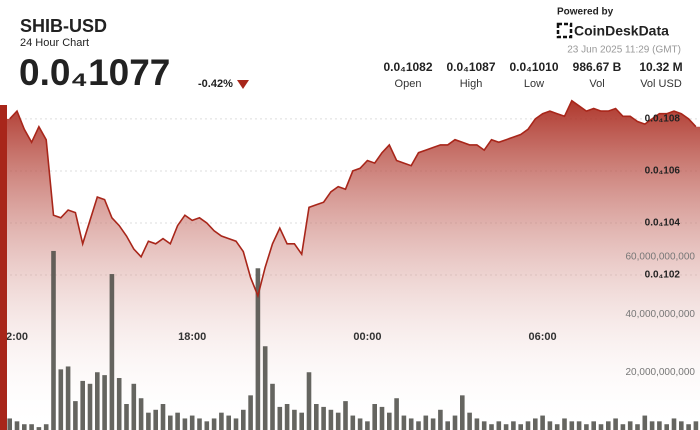 The height and width of the screenshot is (430, 700). I want to click on y-tick-label: 0.0₄106, so click(663, 171).